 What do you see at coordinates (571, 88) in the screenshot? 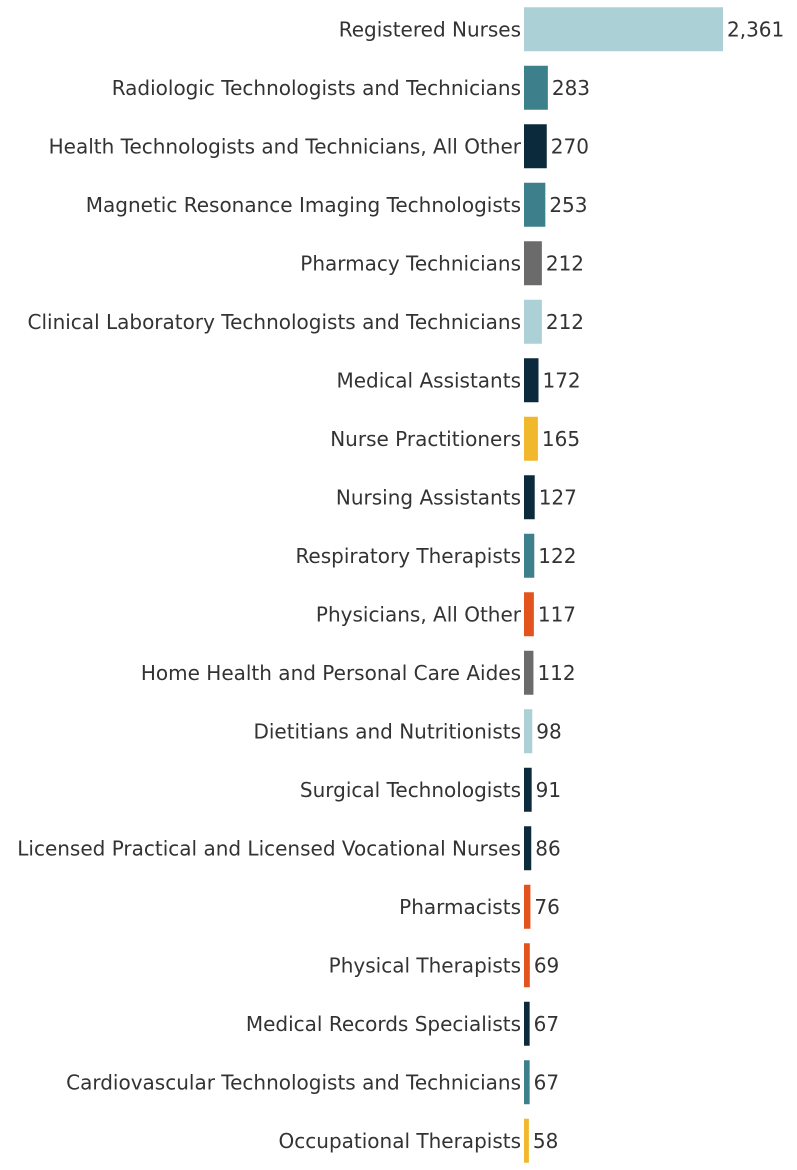
I see `value-label: 283` at bounding box center [571, 88].